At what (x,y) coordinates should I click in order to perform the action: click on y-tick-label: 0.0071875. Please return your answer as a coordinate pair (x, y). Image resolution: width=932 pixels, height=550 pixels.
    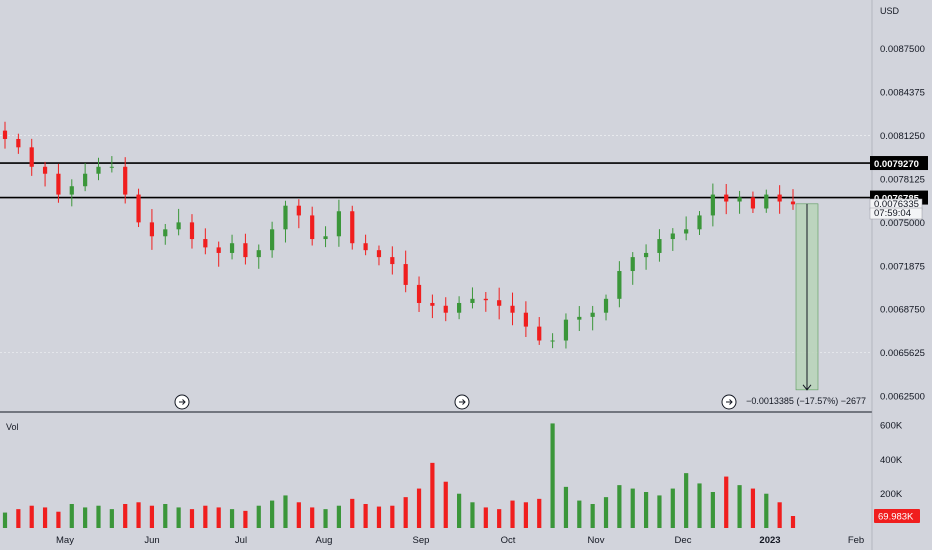
    Looking at the image, I should click on (902, 266).